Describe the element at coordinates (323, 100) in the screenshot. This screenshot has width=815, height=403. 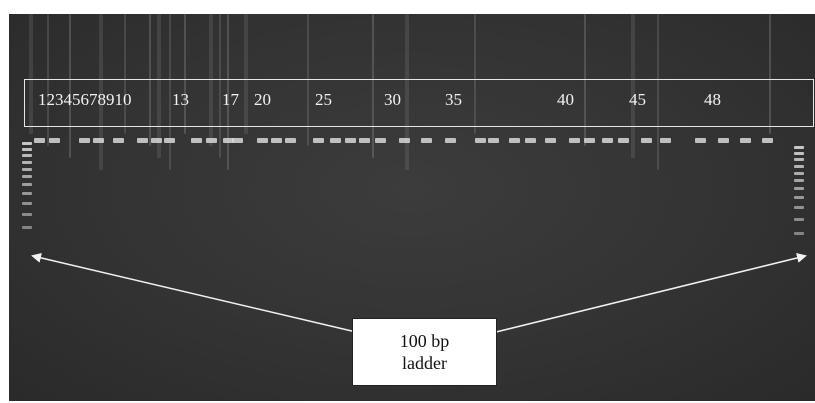
I see `lane-label-25: 25` at that location.